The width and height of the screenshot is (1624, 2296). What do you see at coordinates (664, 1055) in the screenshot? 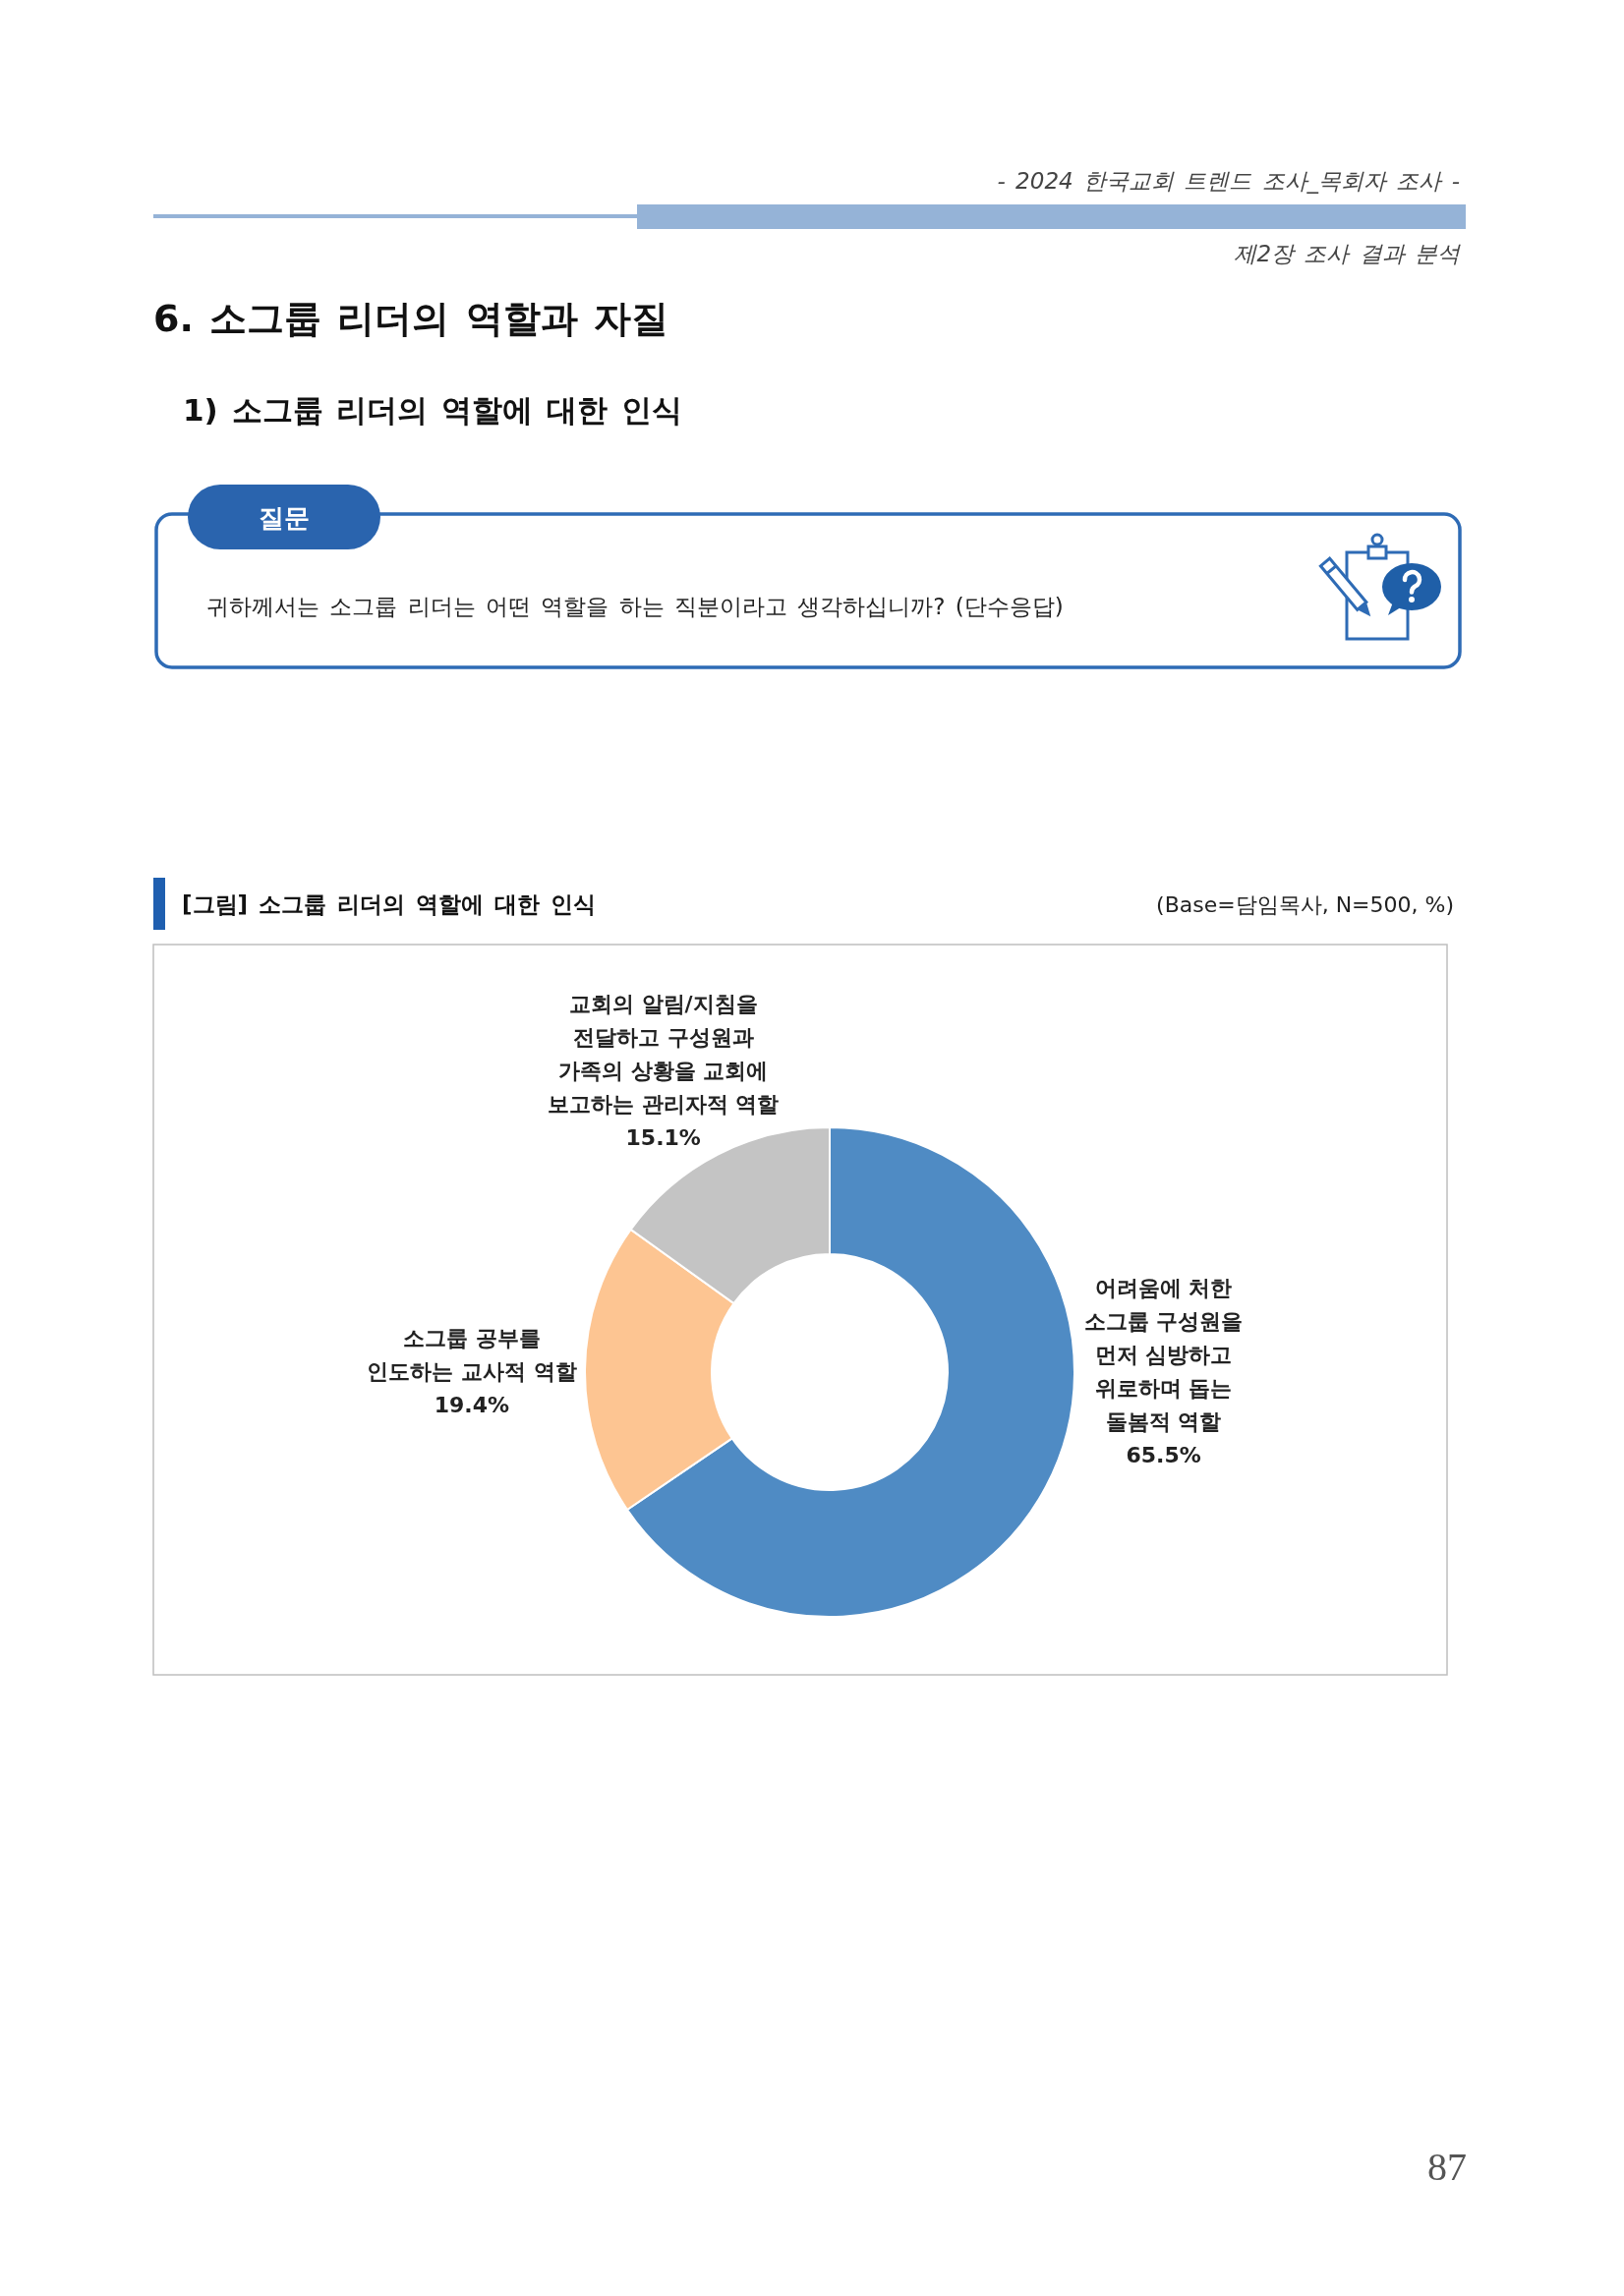
I see `slice-label: 교회의 알림/지침을 전달하고 구성원과 가족의 상황을 교회에 보고하는 관리자적 역할` at bounding box center [664, 1055].